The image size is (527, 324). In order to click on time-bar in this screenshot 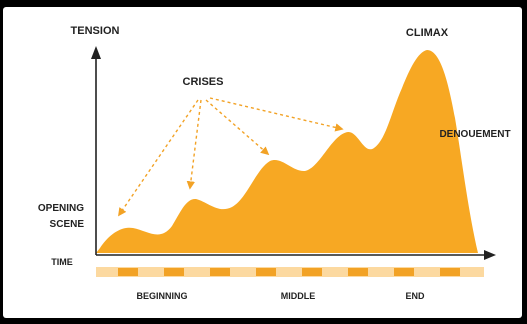, I will do `click(290, 272)`.